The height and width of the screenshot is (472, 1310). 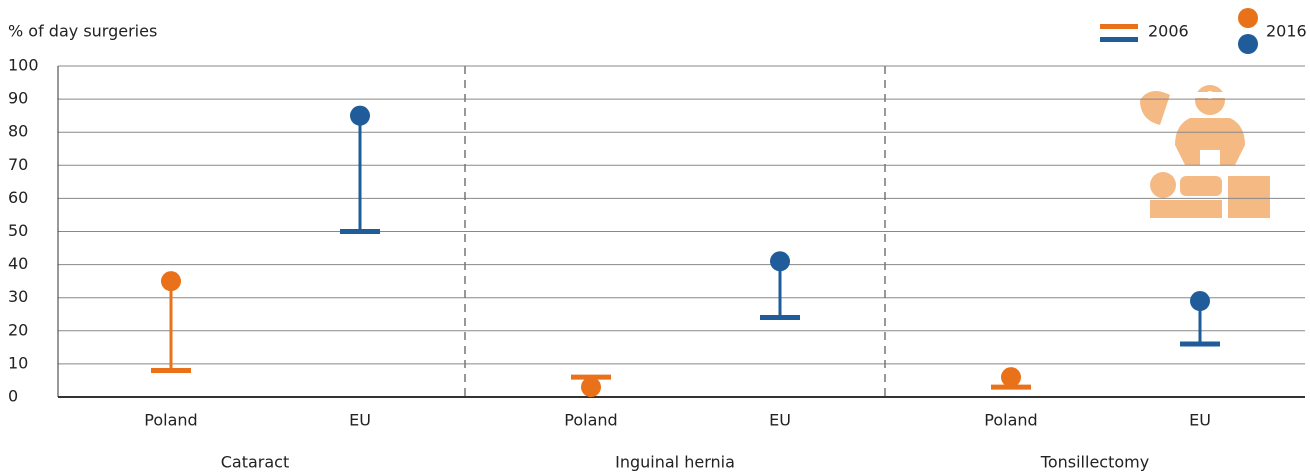 I want to click on y-tick-label: 60, so click(x=18, y=197).